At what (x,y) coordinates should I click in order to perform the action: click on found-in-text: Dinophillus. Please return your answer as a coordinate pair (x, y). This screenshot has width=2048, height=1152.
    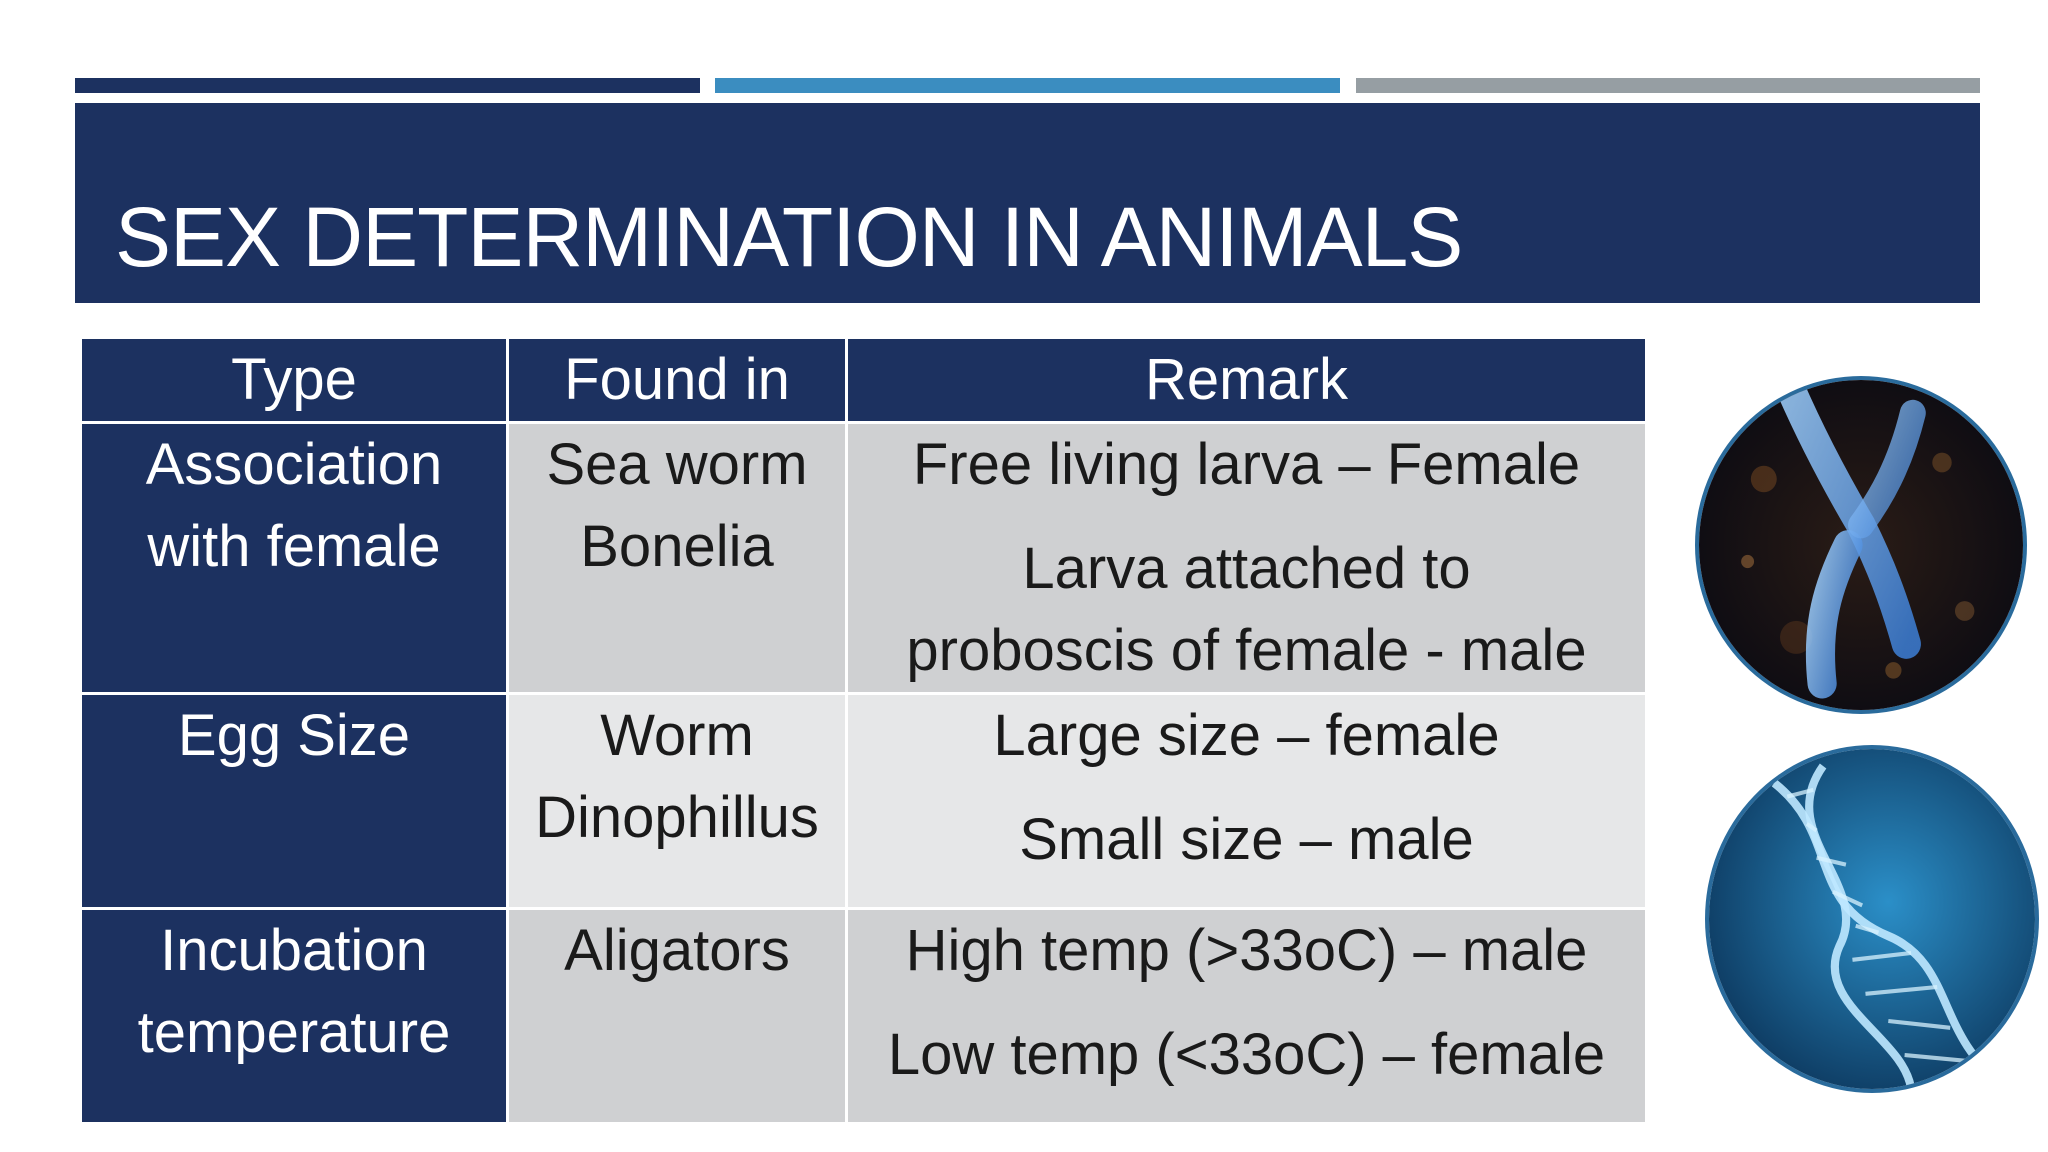
    Looking at the image, I should click on (677, 817).